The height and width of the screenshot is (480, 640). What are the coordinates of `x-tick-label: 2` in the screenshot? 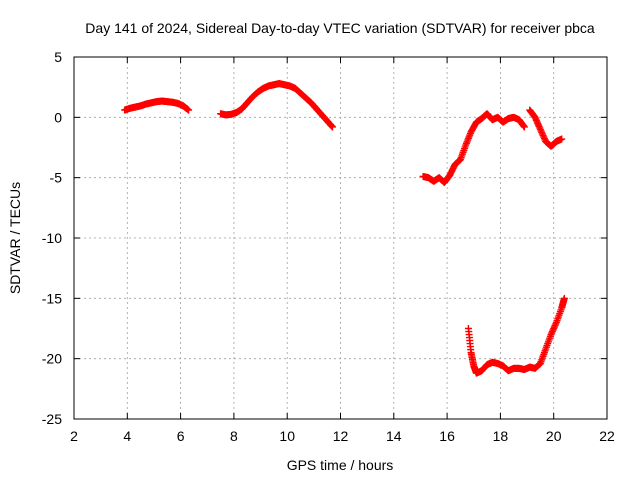 It's located at (74, 436).